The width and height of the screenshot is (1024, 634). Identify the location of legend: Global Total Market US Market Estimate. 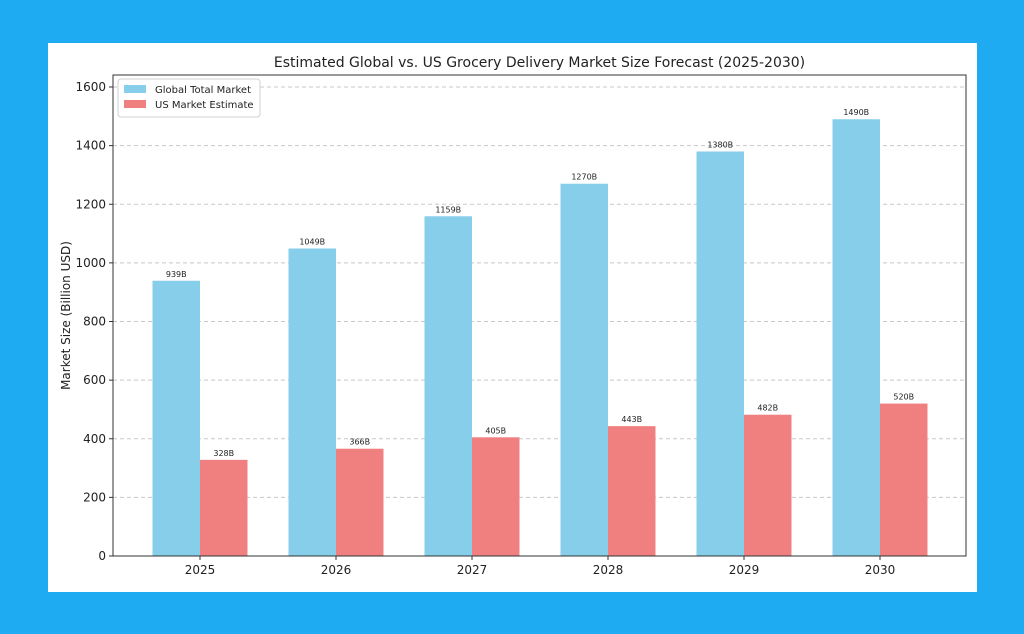
(189, 98).